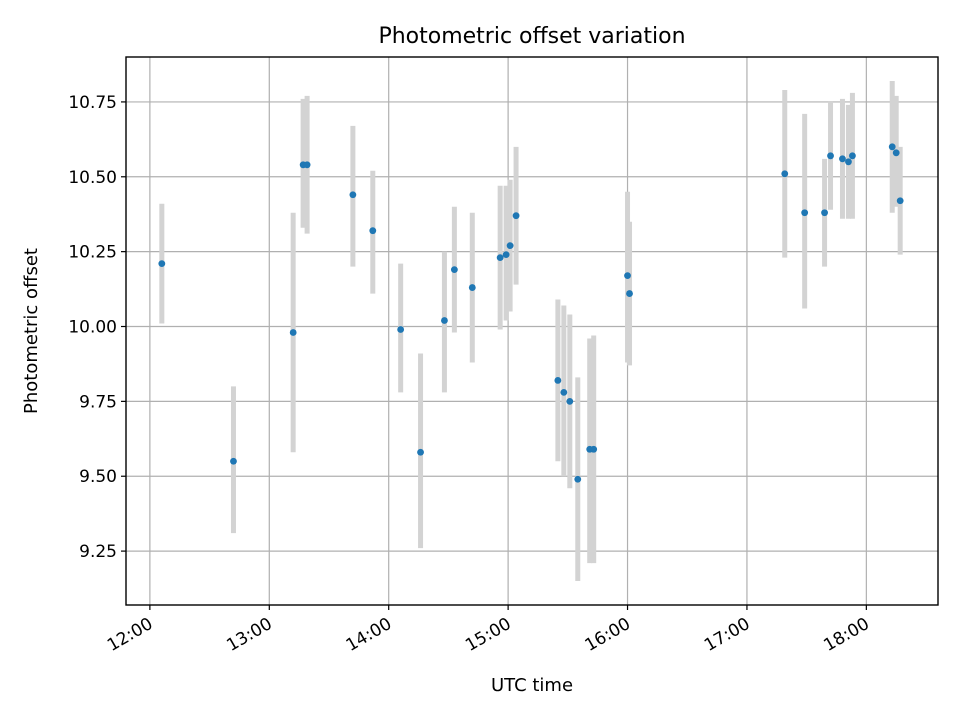  Describe the element at coordinates (92, 328) in the screenshot. I see `y-tick-label: 10.00` at that location.